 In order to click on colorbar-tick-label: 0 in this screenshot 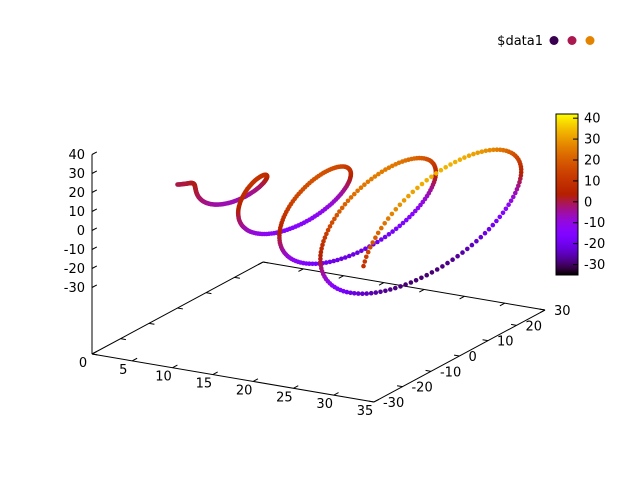, I will do `click(588, 202)`.